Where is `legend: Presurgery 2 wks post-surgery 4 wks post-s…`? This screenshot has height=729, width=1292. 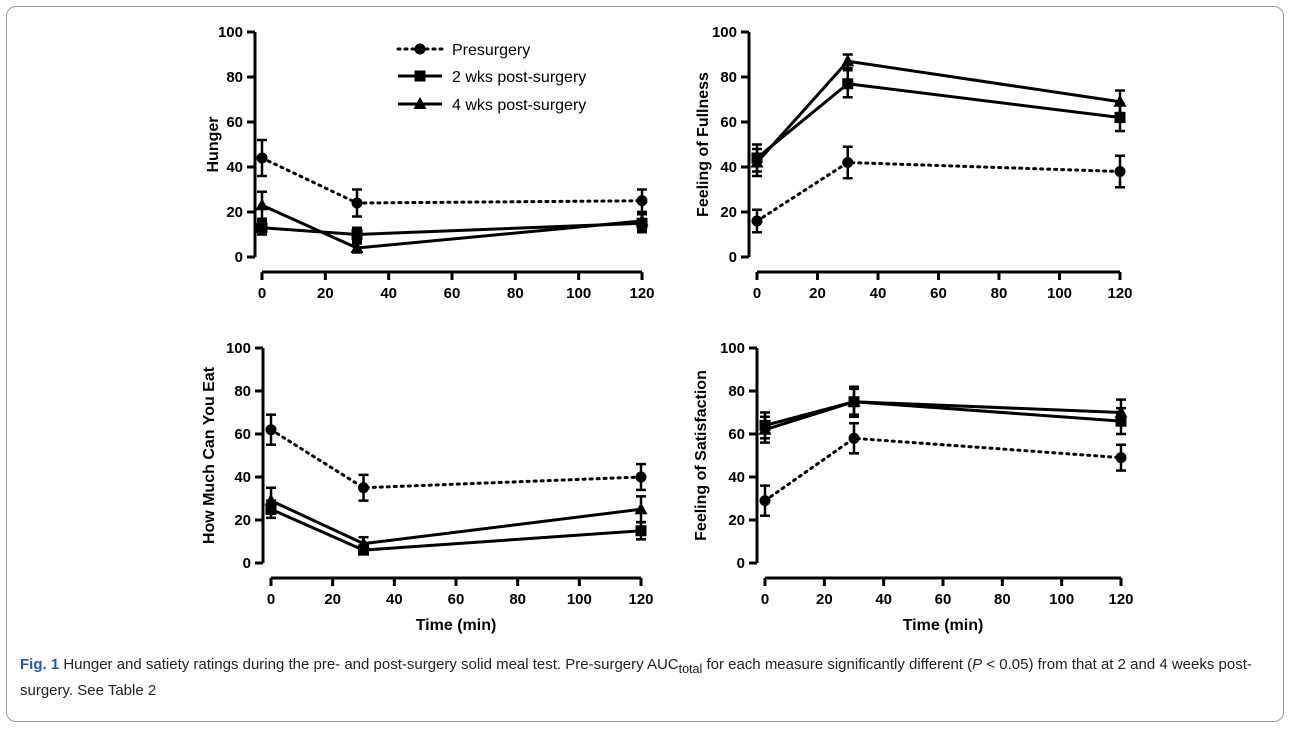 legend: Presurgery 2 wks post-surgery 4 wks post-s… is located at coordinates (491, 78).